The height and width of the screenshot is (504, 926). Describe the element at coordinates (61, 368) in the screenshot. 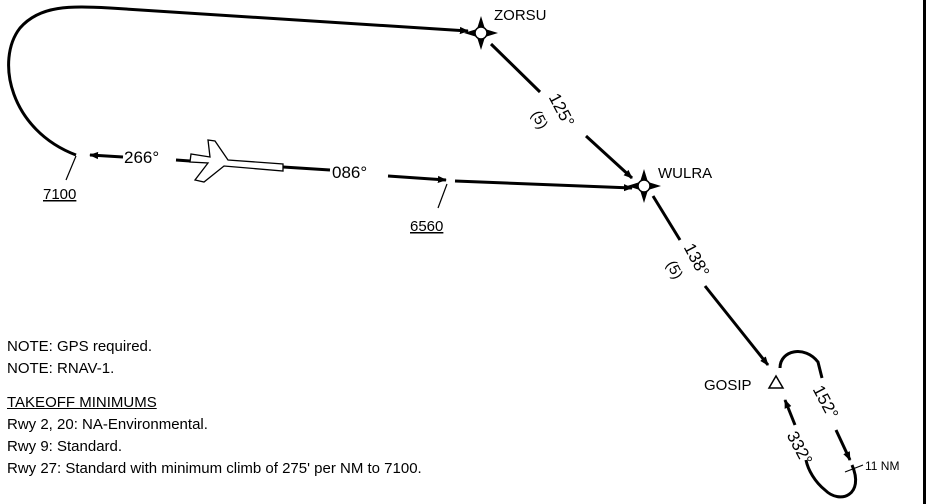

I see `note-rnav: NOTE: RNAV-1.` at that location.